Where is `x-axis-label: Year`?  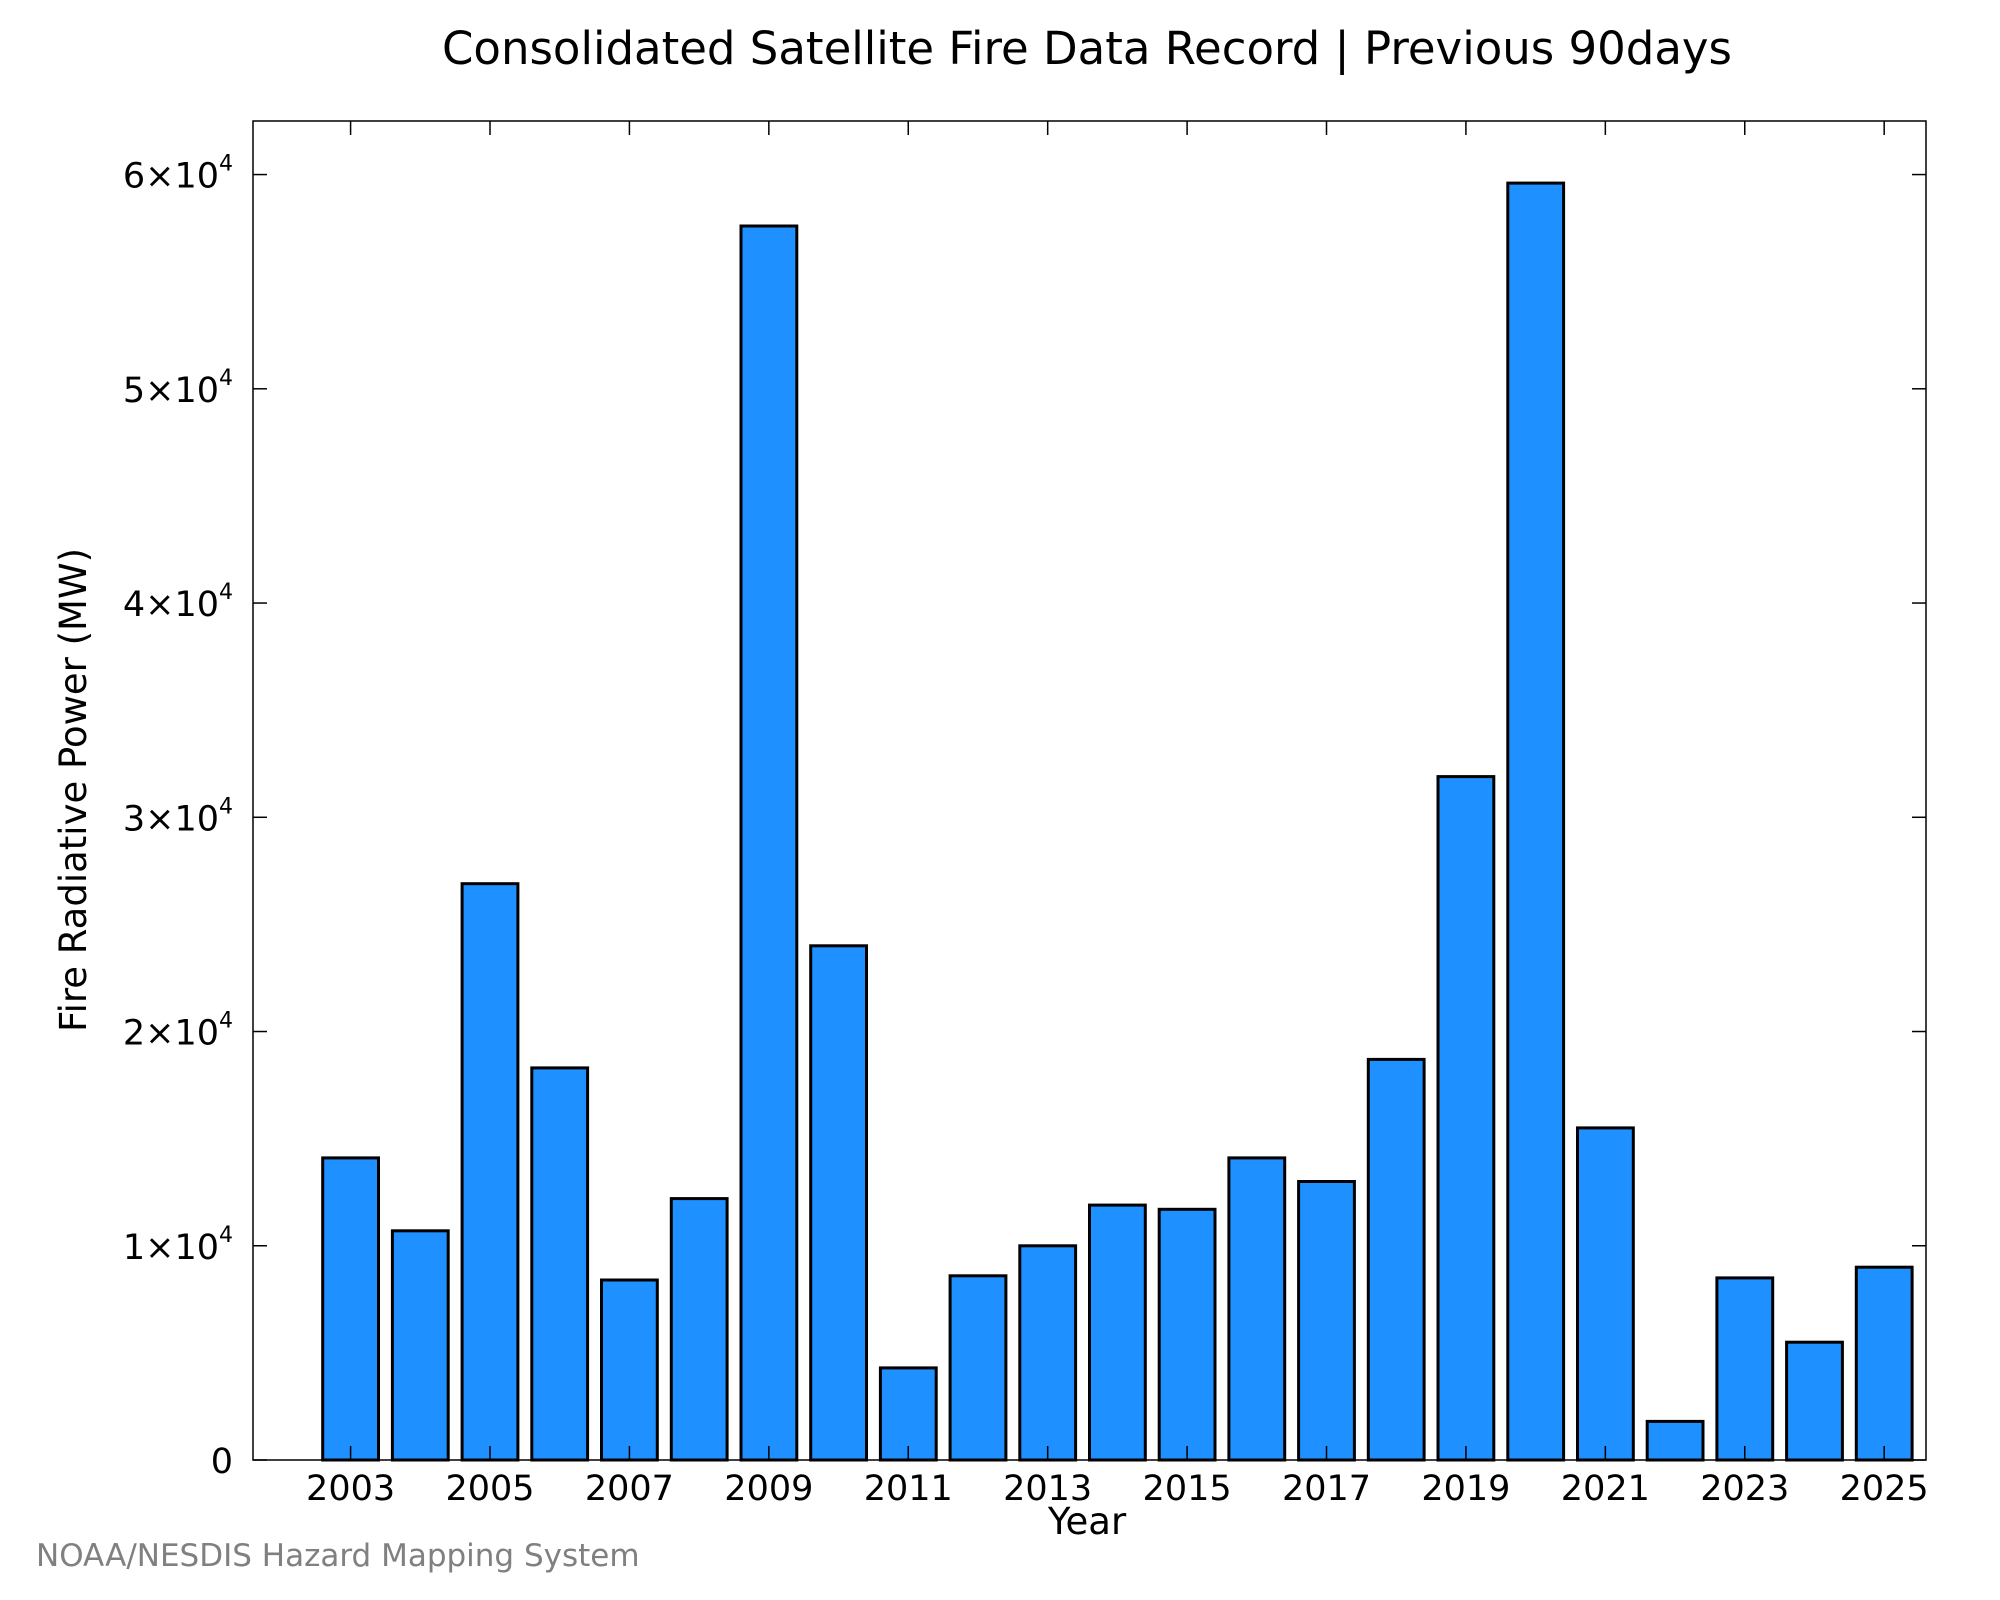 x-axis-label: Year is located at coordinates (1087, 1521).